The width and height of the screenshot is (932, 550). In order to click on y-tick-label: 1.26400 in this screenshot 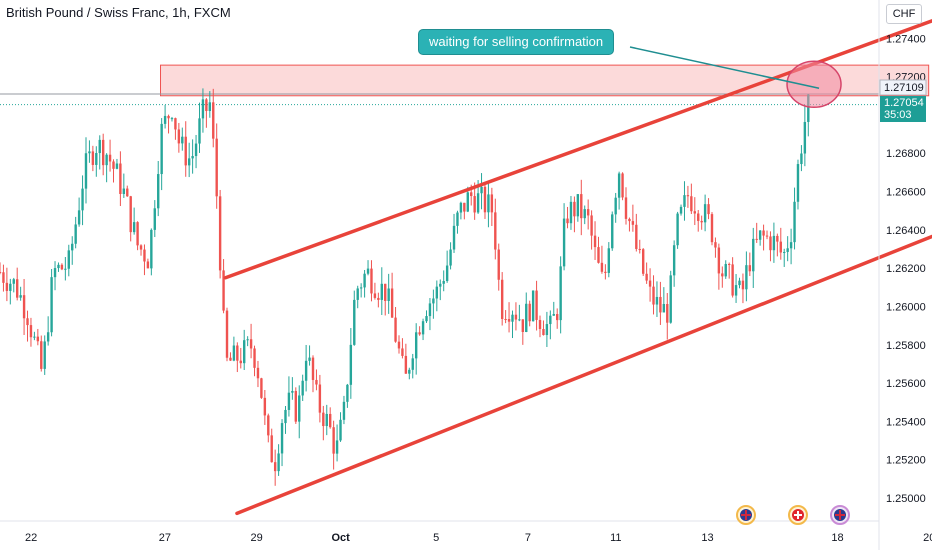, I will do `click(906, 231)`.